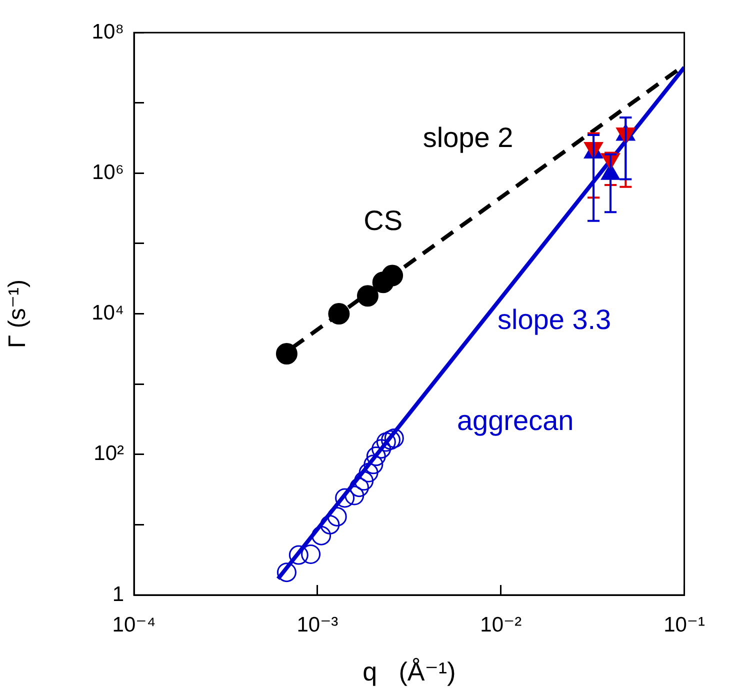 The height and width of the screenshot is (693, 733). I want to click on x-axis-title: q (Å⁻¹), so click(409, 671).